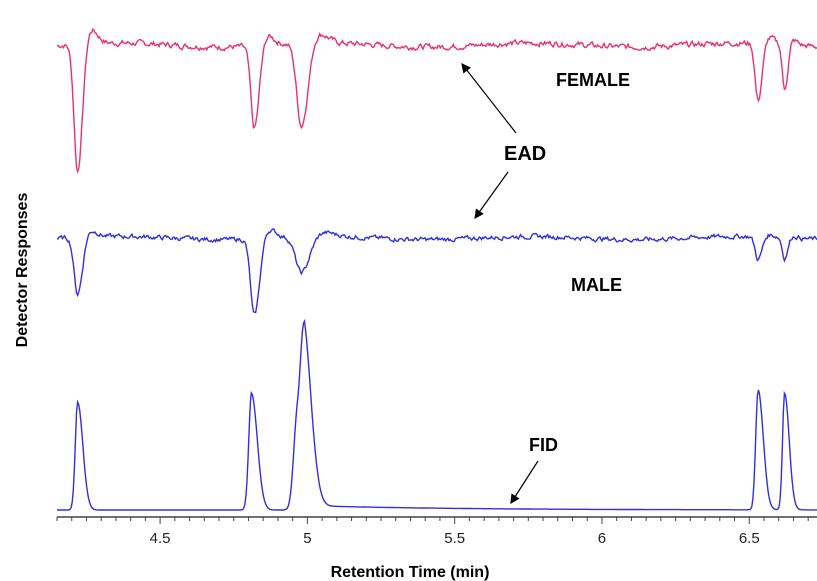  Describe the element at coordinates (432, 532) in the screenshot. I see `x-axis-ticks: 4.5 5 5.5 6 6.5` at that location.